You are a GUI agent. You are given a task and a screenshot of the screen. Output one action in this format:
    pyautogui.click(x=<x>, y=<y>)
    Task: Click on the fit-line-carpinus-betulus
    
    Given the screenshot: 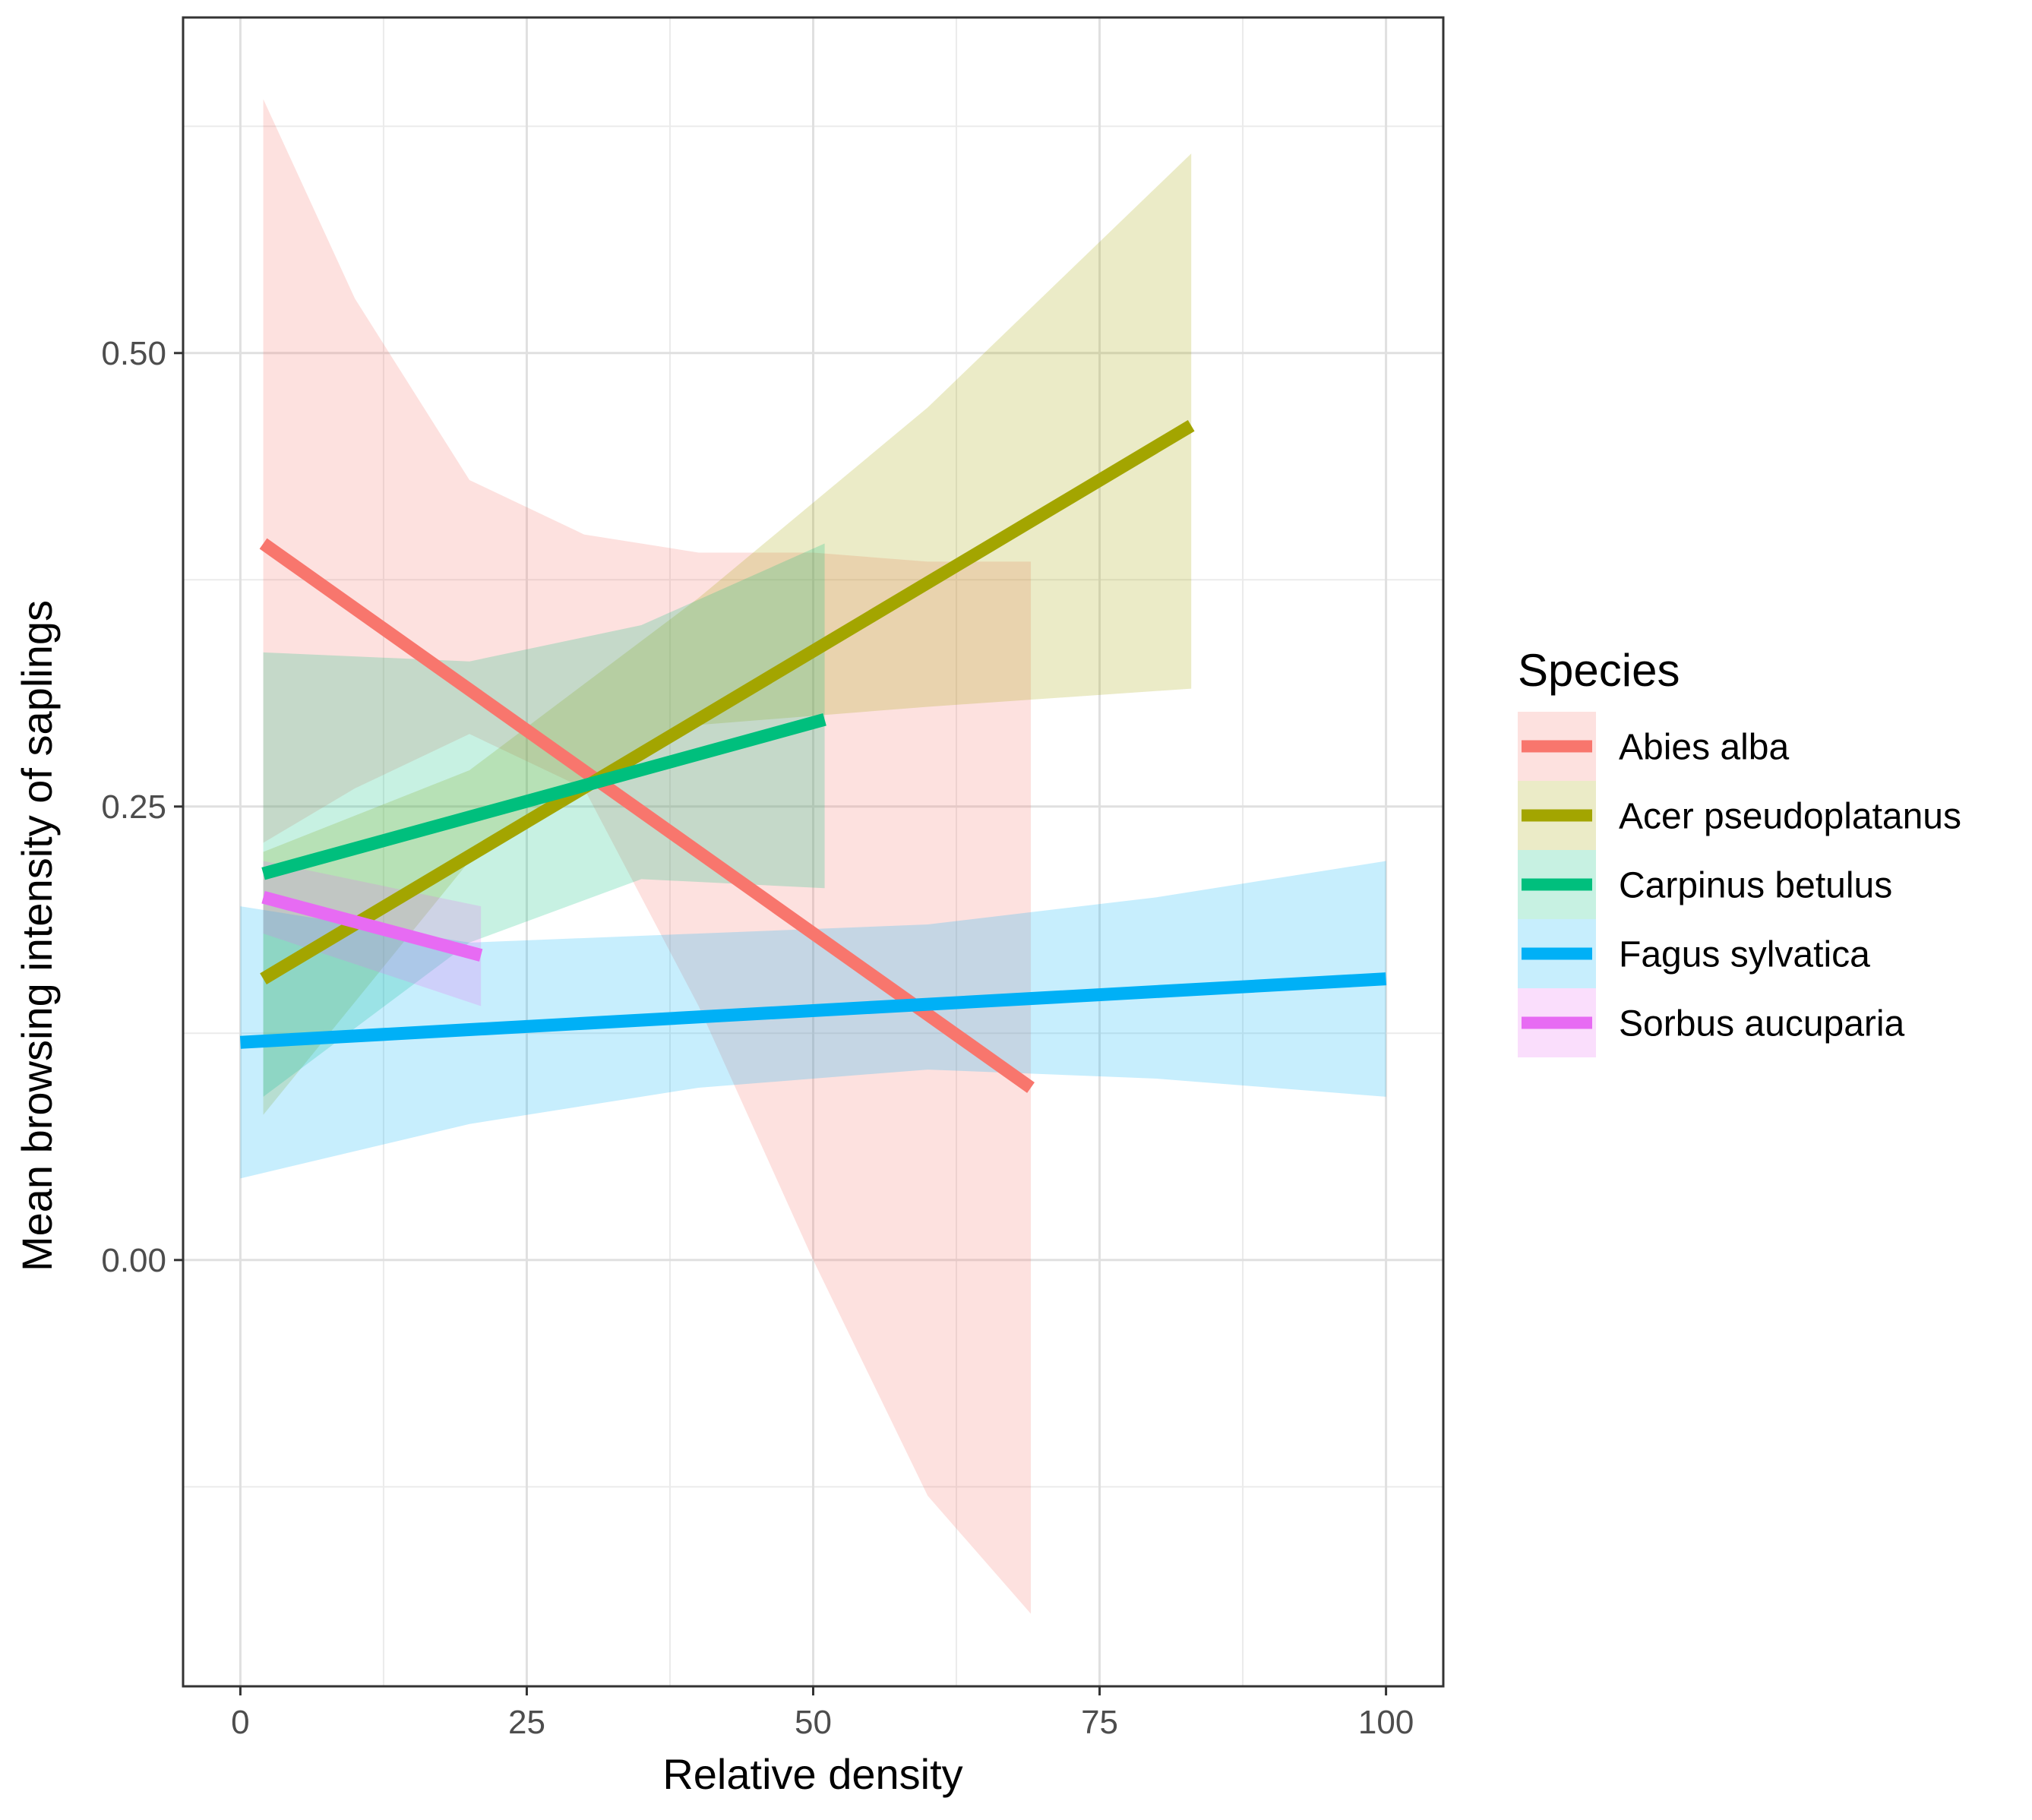 What is the action you would take?
    pyautogui.click(x=543, y=796)
    